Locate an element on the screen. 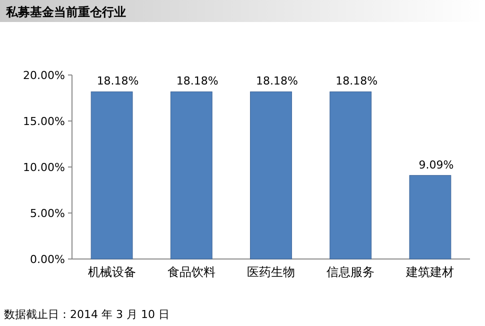 The image size is (485, 326). chart-title: 私募基金当前重仓行业 is located at coordinates (65, 12).